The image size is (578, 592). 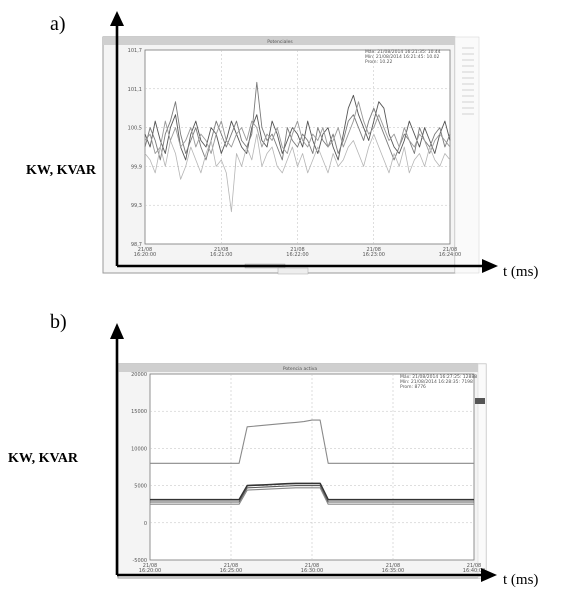 I want to click on y-tick-label: 98,7, so click(x=136, y=245).